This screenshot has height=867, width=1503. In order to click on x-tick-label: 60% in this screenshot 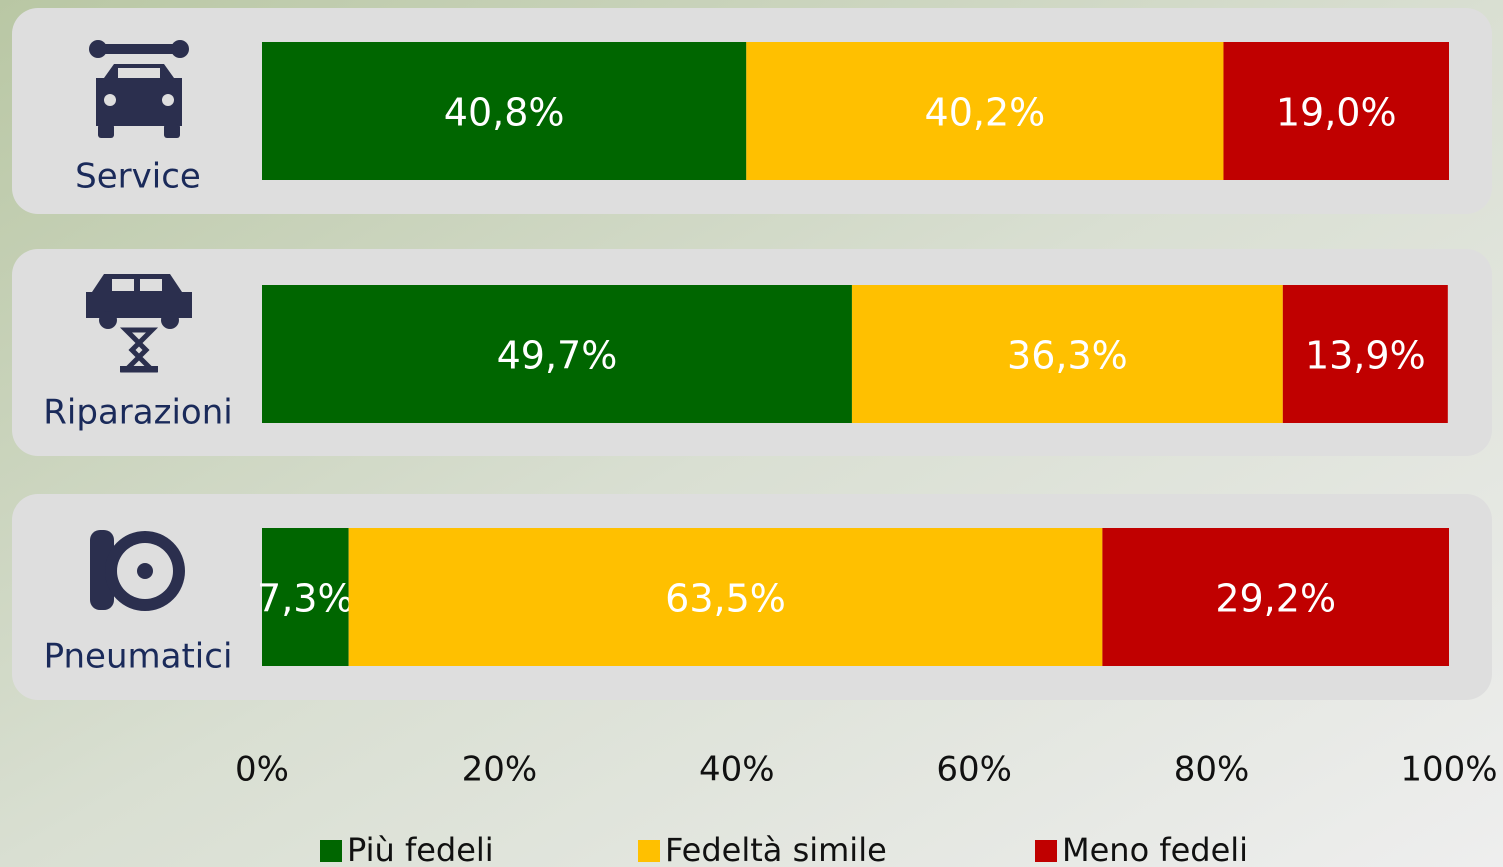, I will do `click(974, 770)`.